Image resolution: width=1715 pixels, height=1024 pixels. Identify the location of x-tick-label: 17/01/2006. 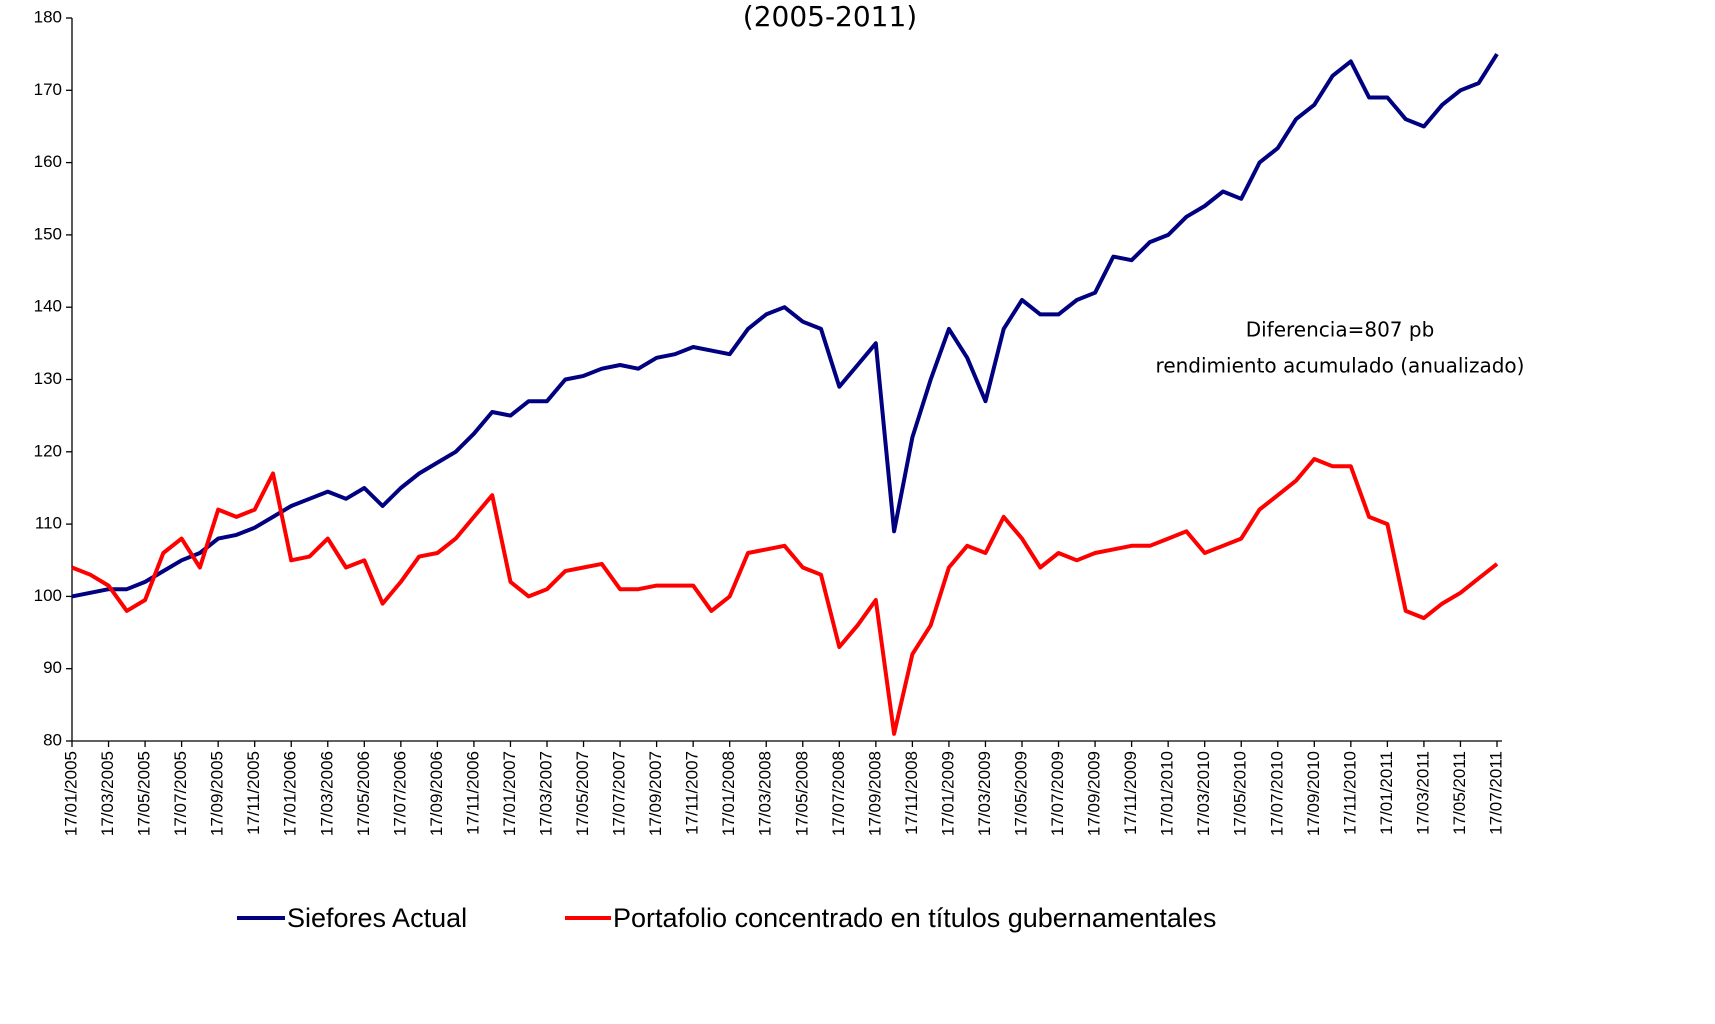
(290, 793).